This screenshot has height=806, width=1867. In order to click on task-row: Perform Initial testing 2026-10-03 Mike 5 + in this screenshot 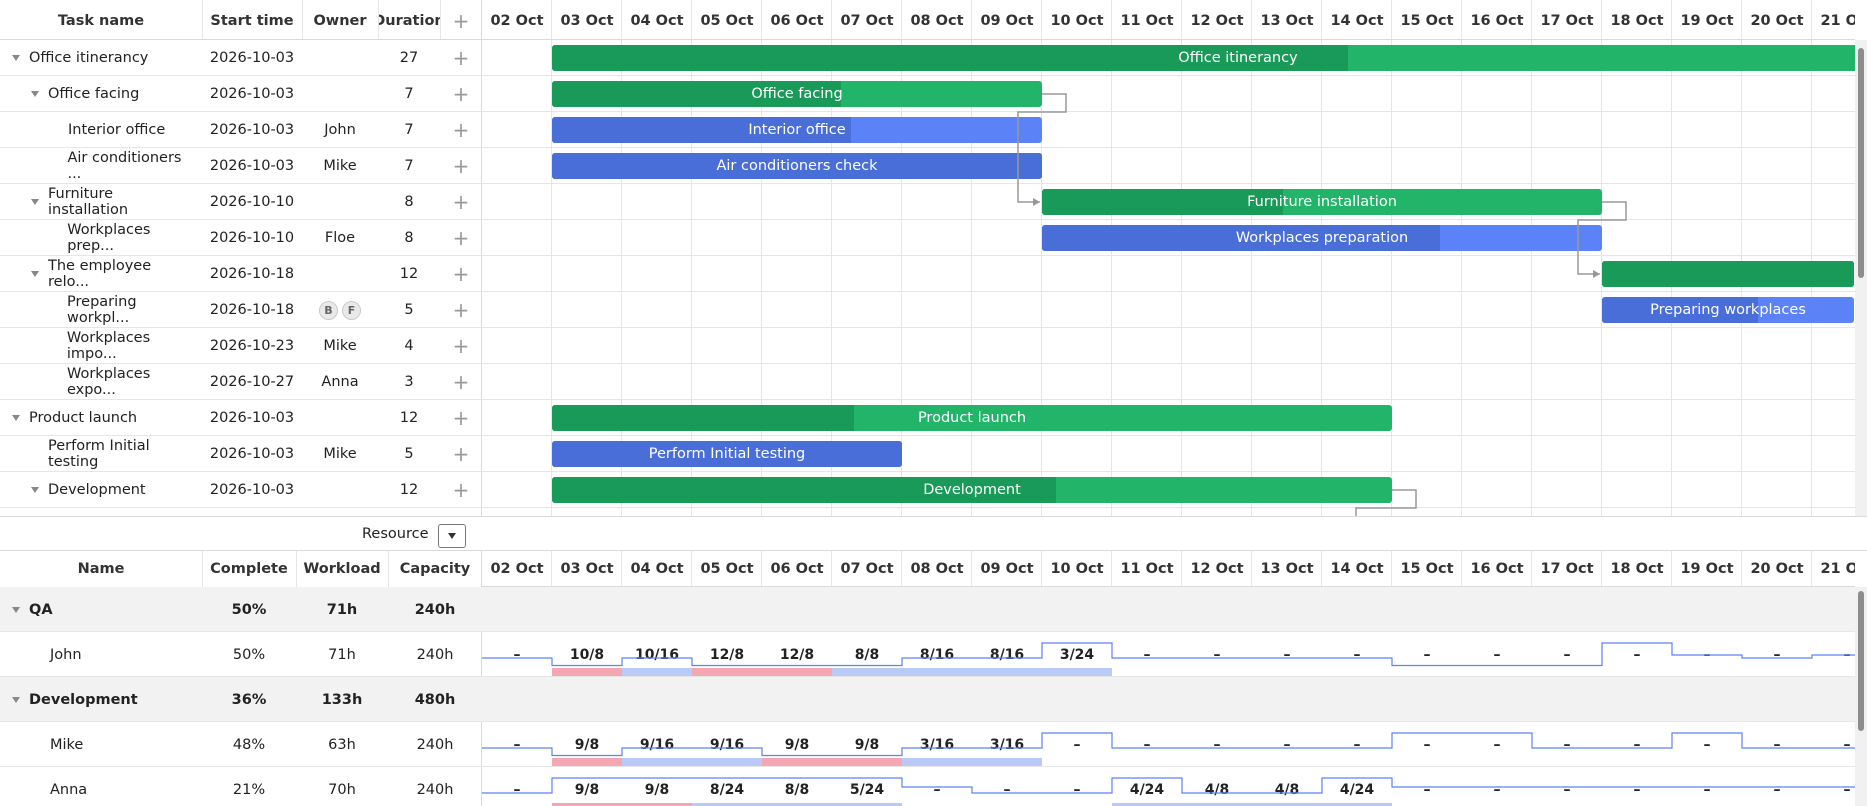, I will do `click(241, 454)`.